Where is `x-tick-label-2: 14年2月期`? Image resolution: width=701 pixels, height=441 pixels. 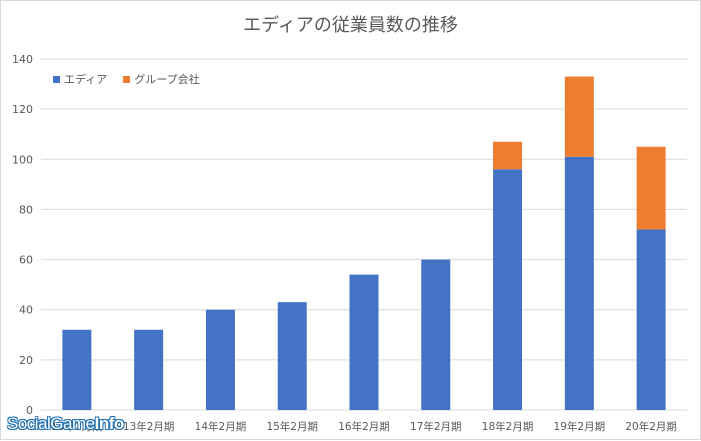 x-tick-label-2: 14年2月期 is located at coordinates (221, 426).